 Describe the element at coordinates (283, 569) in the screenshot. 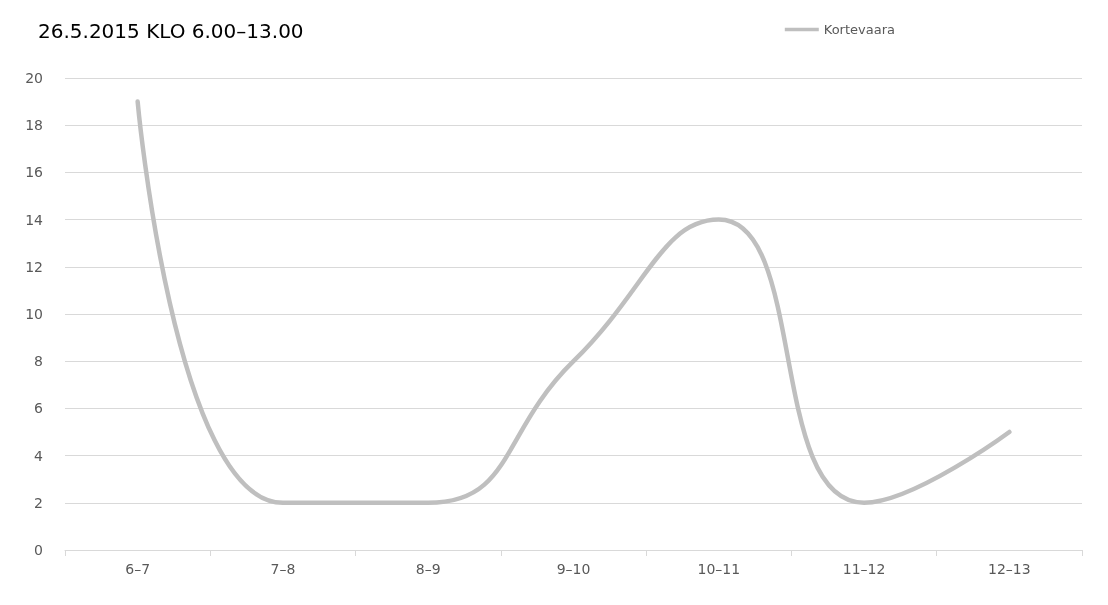

I see `x-tick-label: 7–8` at that location.